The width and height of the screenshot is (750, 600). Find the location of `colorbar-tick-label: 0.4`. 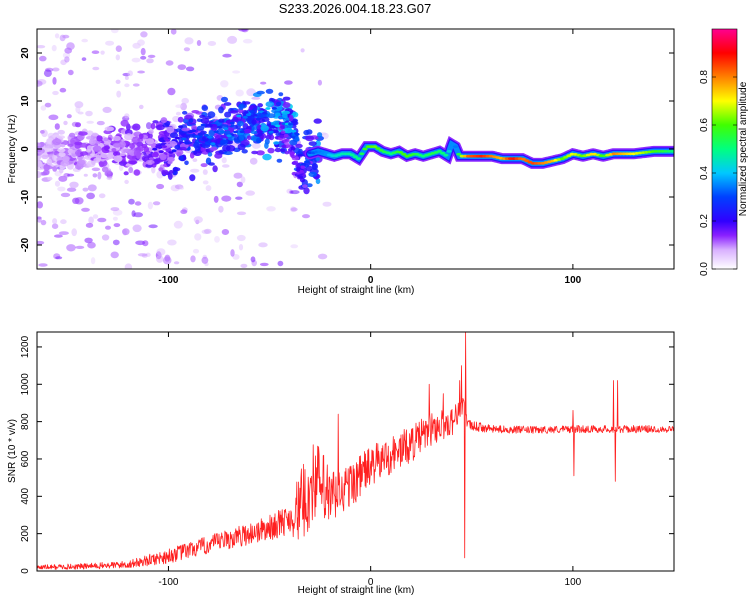

colorbar-tick-label: 0.4 is located at coordinates (704, 173).